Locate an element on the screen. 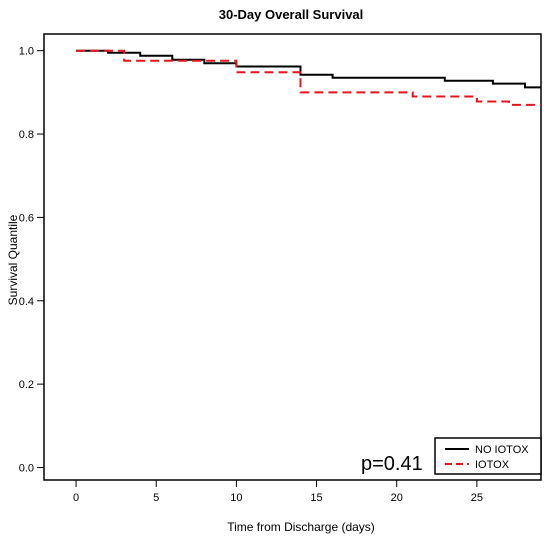 This screenshot has width=550, height=544. x-tick-label: 5 is located at coordinates (156, 498).